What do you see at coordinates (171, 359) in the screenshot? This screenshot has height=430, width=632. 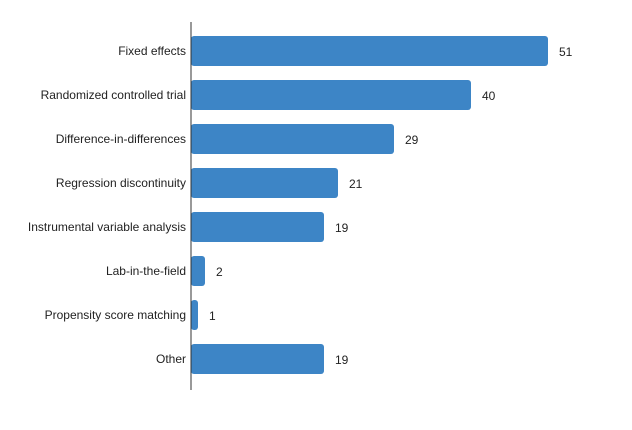 I see `category-label: Other` at bounding box center [171, 359].